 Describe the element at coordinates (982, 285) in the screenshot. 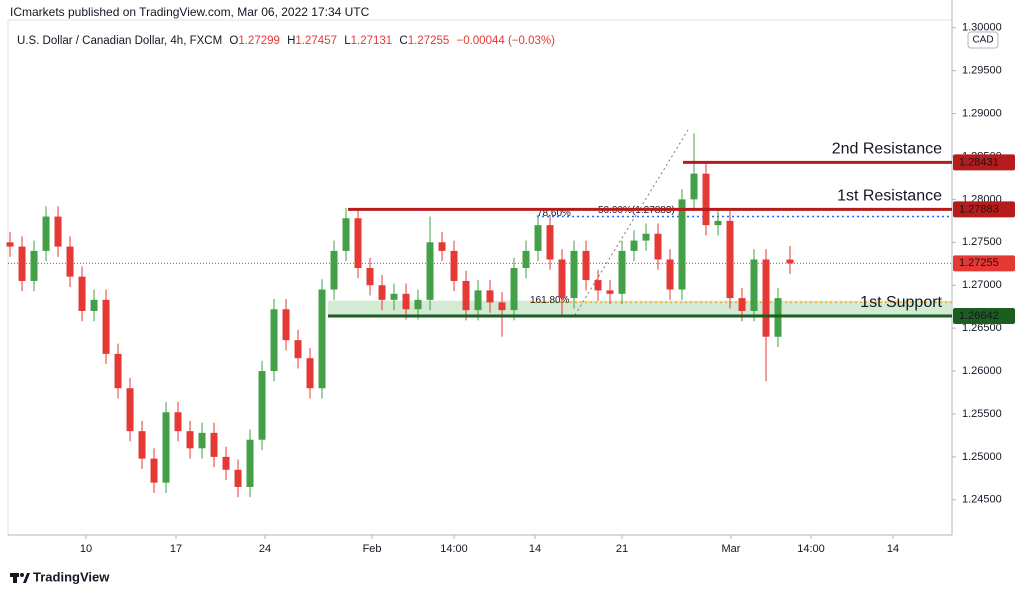

I see `y-tick-label: 1.27000` at that location.